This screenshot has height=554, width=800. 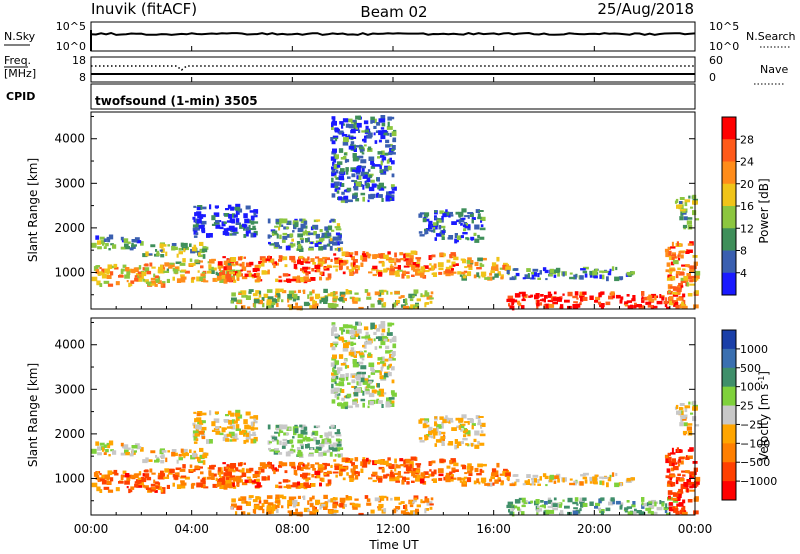 I want to click on velocity-scale-tick: 500, so click(x=750, y=368).